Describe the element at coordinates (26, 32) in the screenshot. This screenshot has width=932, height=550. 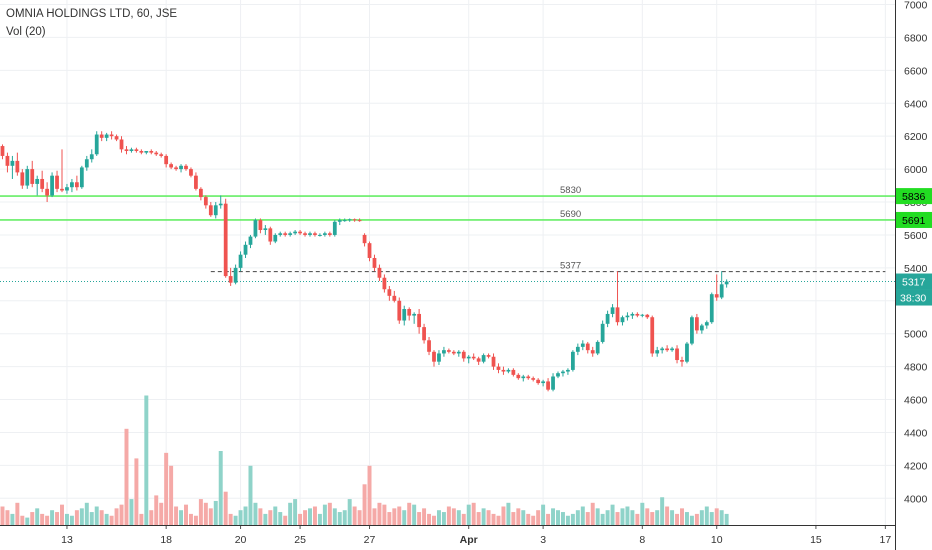
I see `volume-indicator-label: Vol (20)` at that location.